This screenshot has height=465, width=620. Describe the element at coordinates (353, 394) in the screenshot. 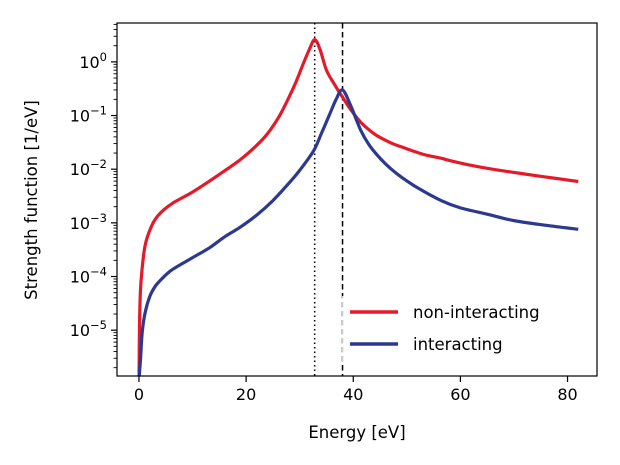

I see `x-tick-label: 40` at that location.